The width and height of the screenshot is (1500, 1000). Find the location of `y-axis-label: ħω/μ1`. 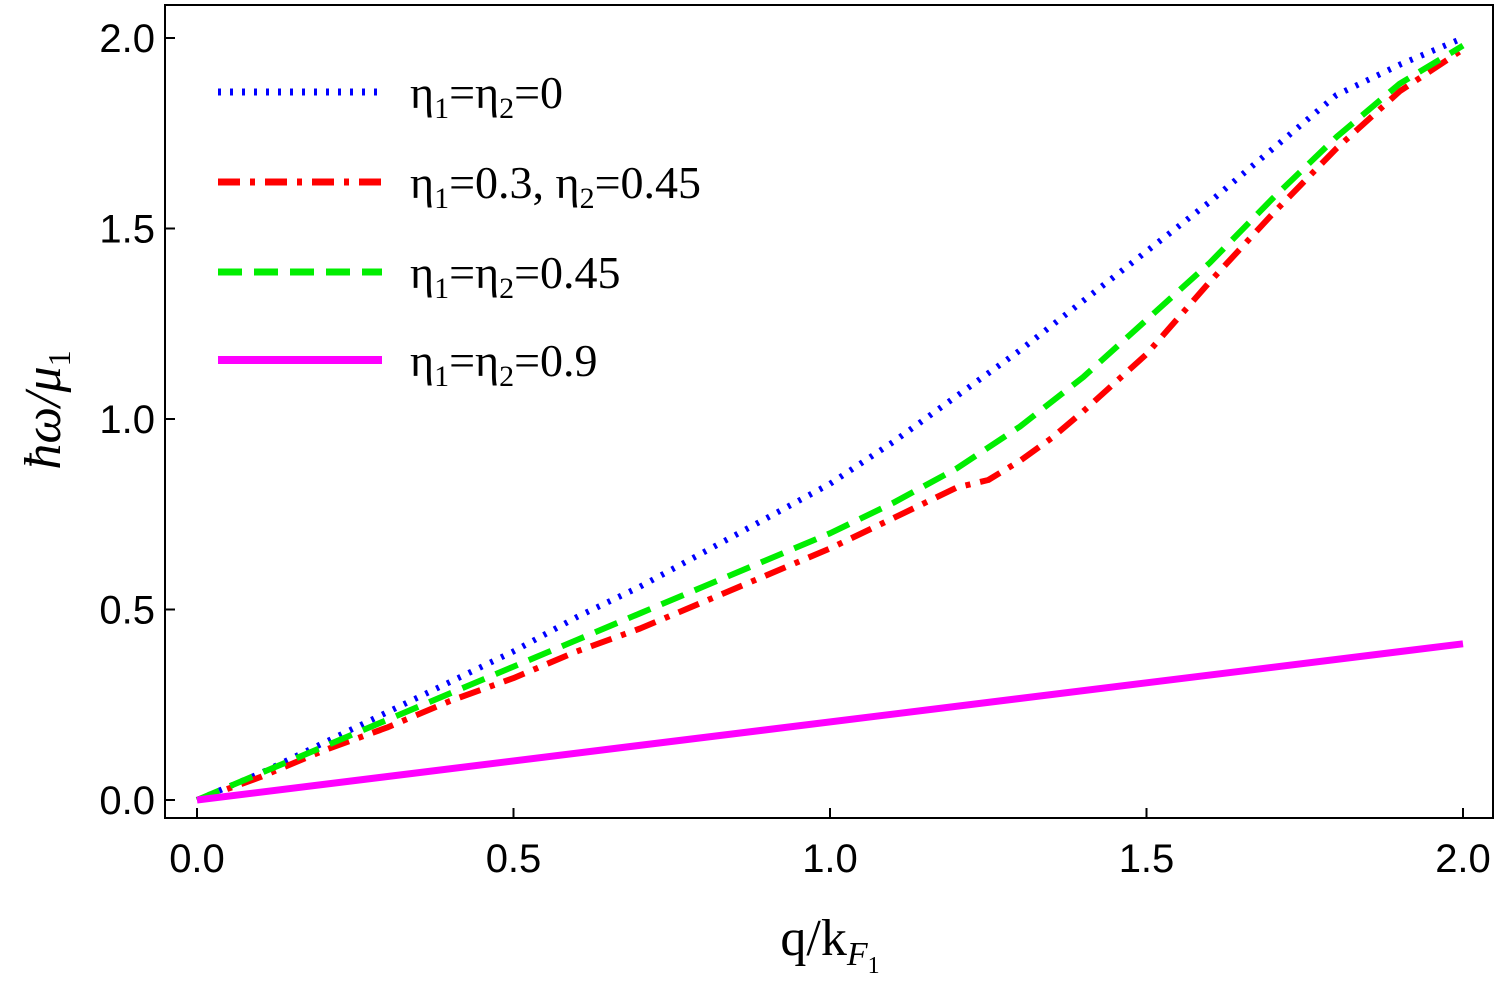

y-axis-label: ħω/μ1 is located at coordinates (46, 409).